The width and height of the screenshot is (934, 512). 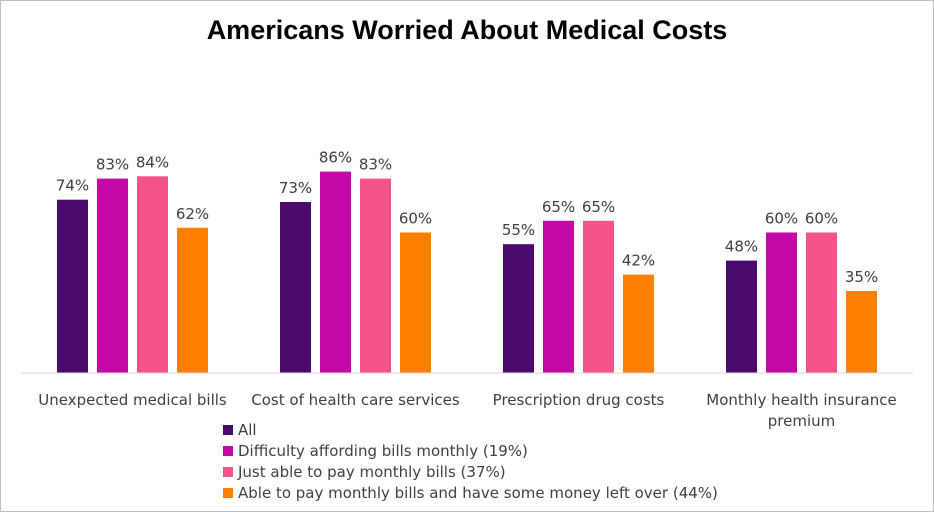 I want to click on data-label: 35%, so click(x=861, y=277).